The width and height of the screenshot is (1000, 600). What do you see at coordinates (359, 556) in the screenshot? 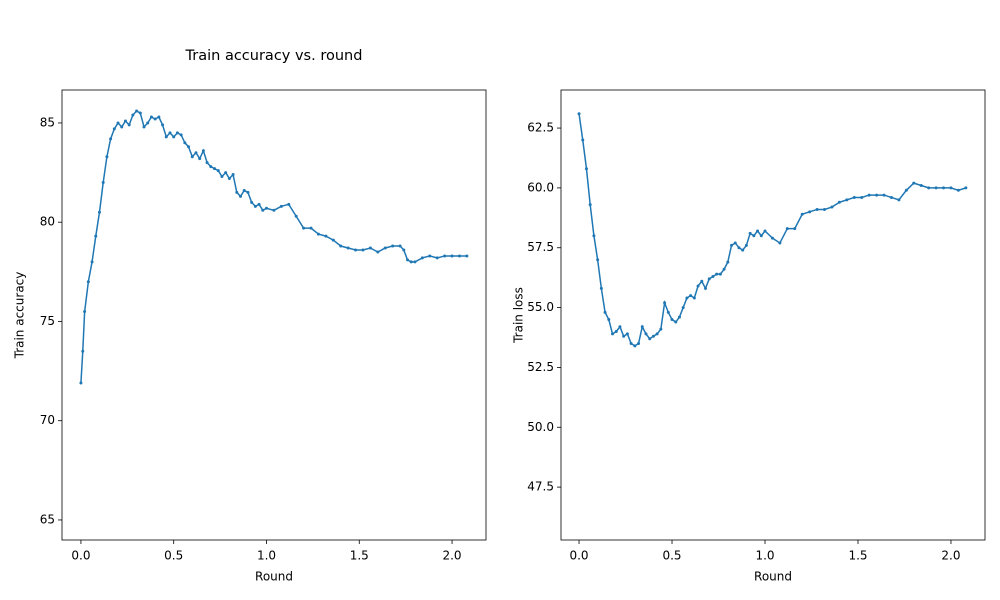
I see `x-tick-label: 1.5` at bounding box center [359, 556].